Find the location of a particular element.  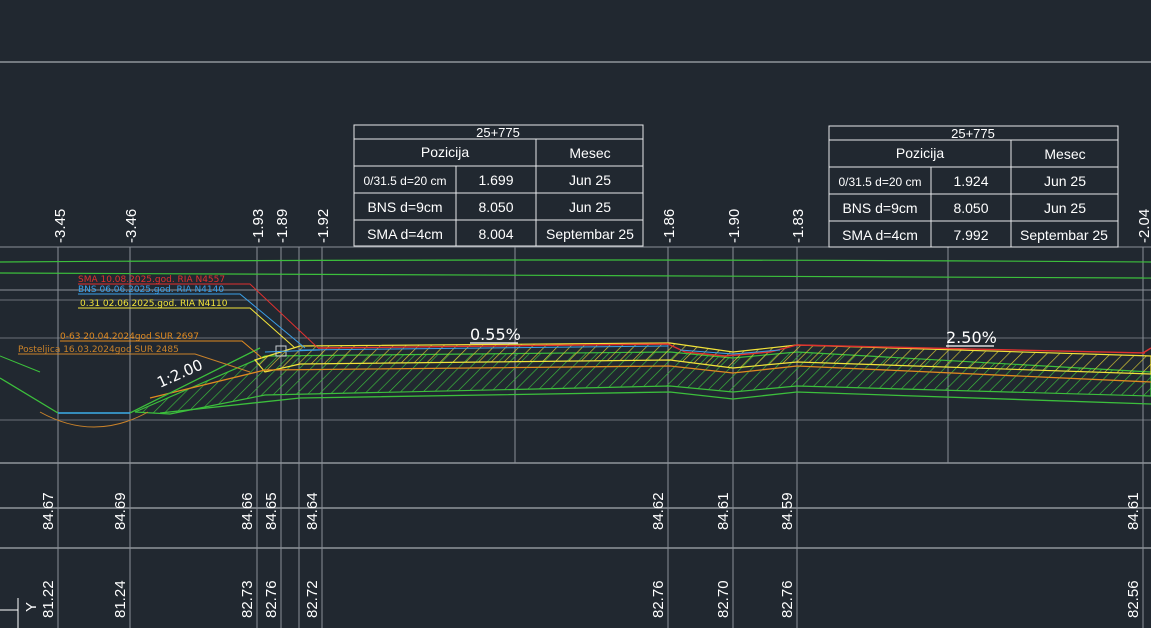

offset-label: -2.04 is located at coordinates (1143, 226).